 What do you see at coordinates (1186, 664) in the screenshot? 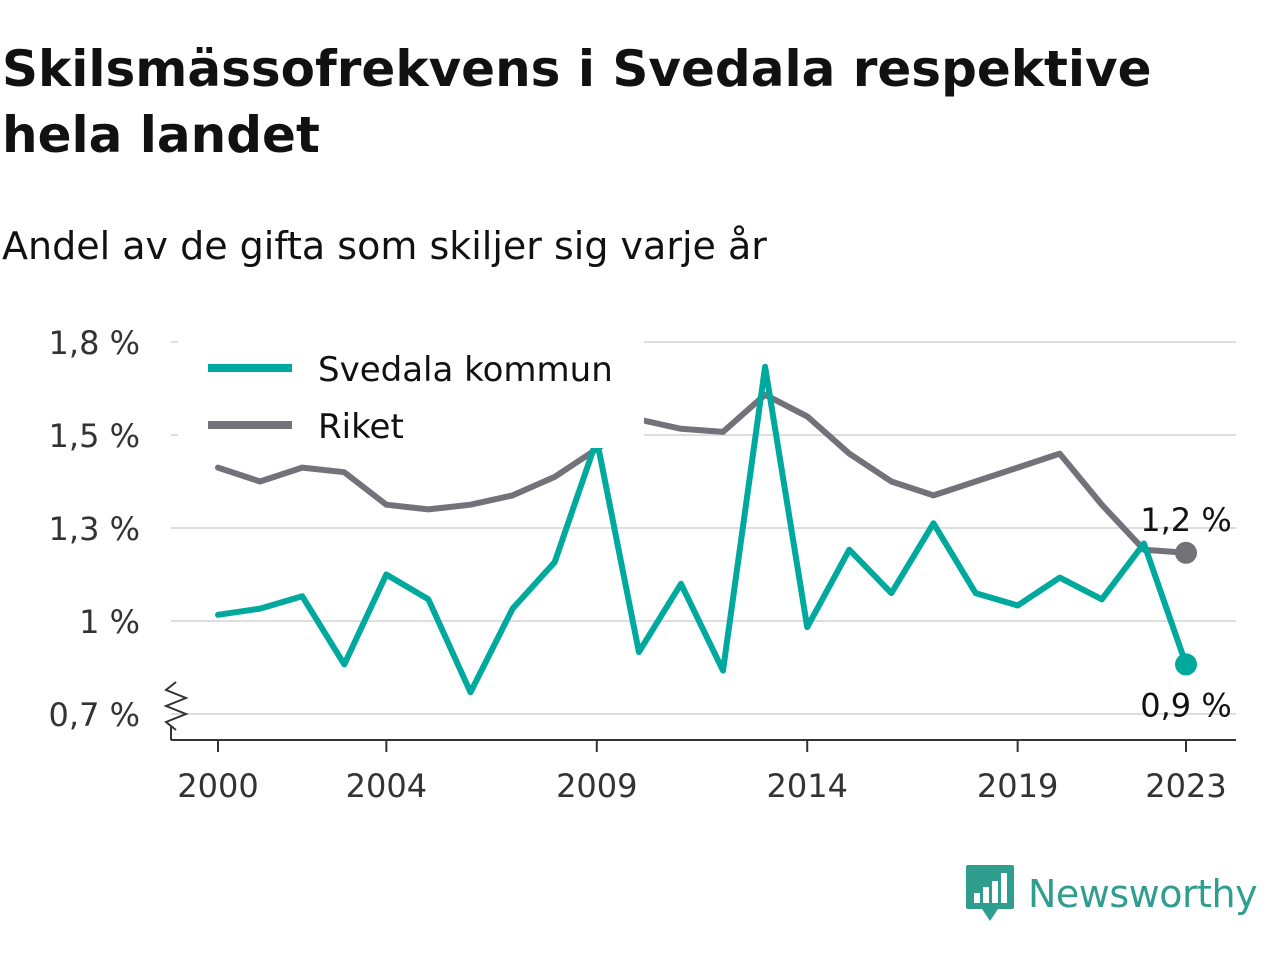
I see `end-point-svedala` at bounding box center [1186, 664].